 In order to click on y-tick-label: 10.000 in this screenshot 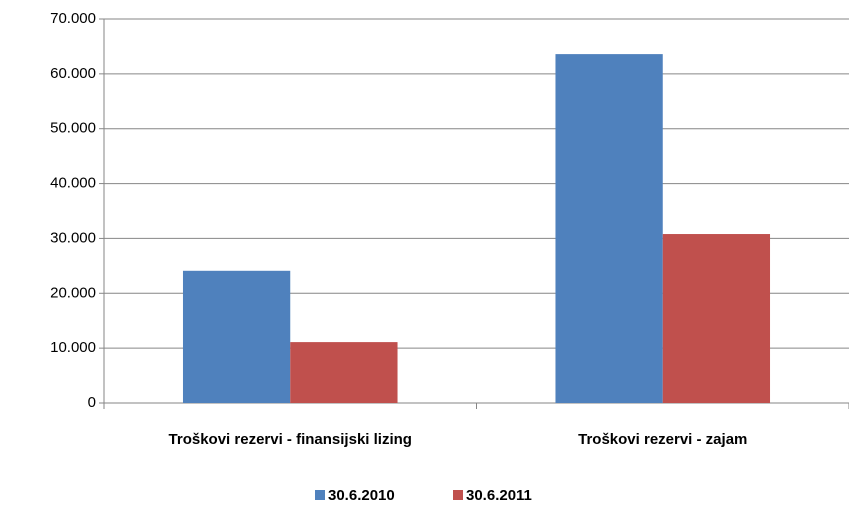, I will do `click(73, 347)`.